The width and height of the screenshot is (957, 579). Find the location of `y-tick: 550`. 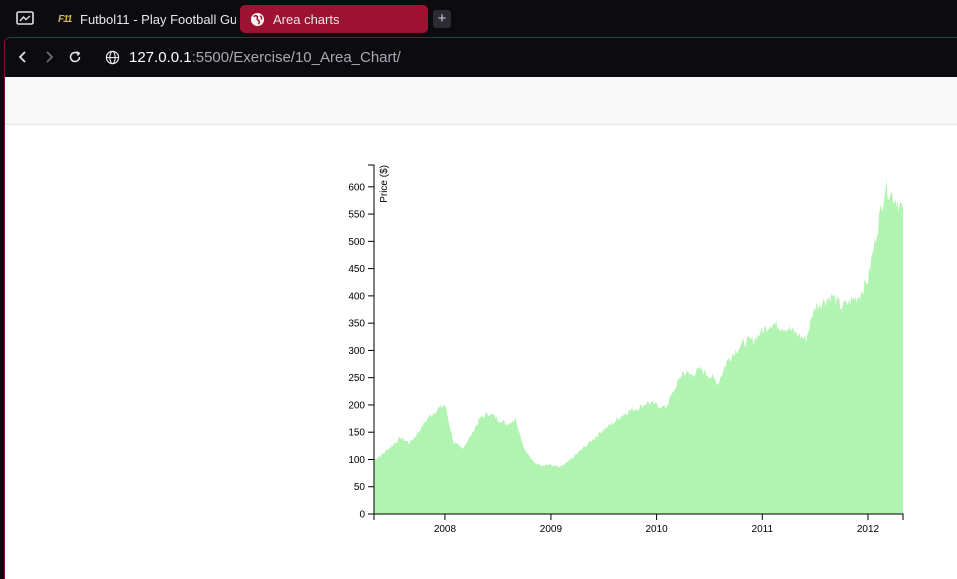

y-tick: 550 is located at coordinates (361, 215).